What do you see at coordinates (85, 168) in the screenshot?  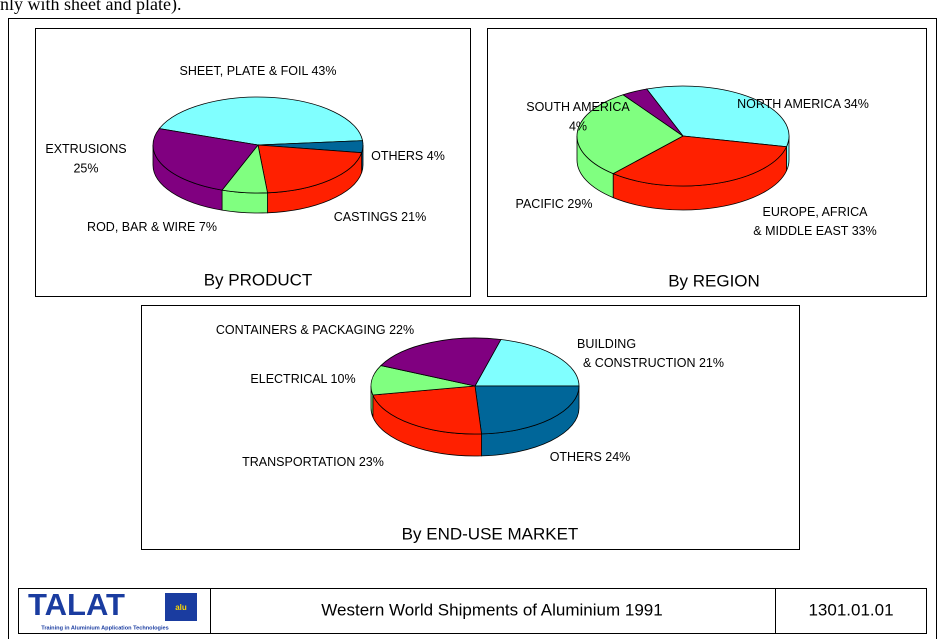 I see `slice-value-label: 25%` at bounding box center [85, 168].